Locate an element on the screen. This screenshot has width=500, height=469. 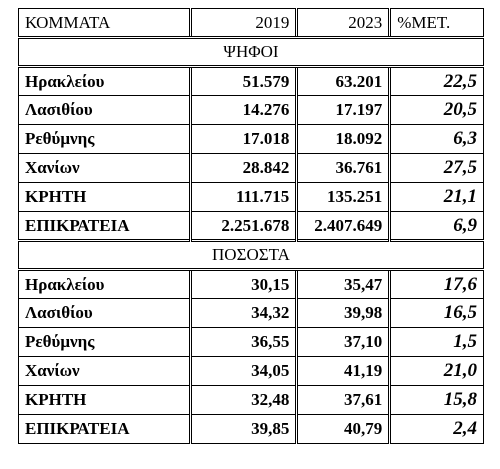
data-cell: 28.842 is located at coordinates (243, 168).